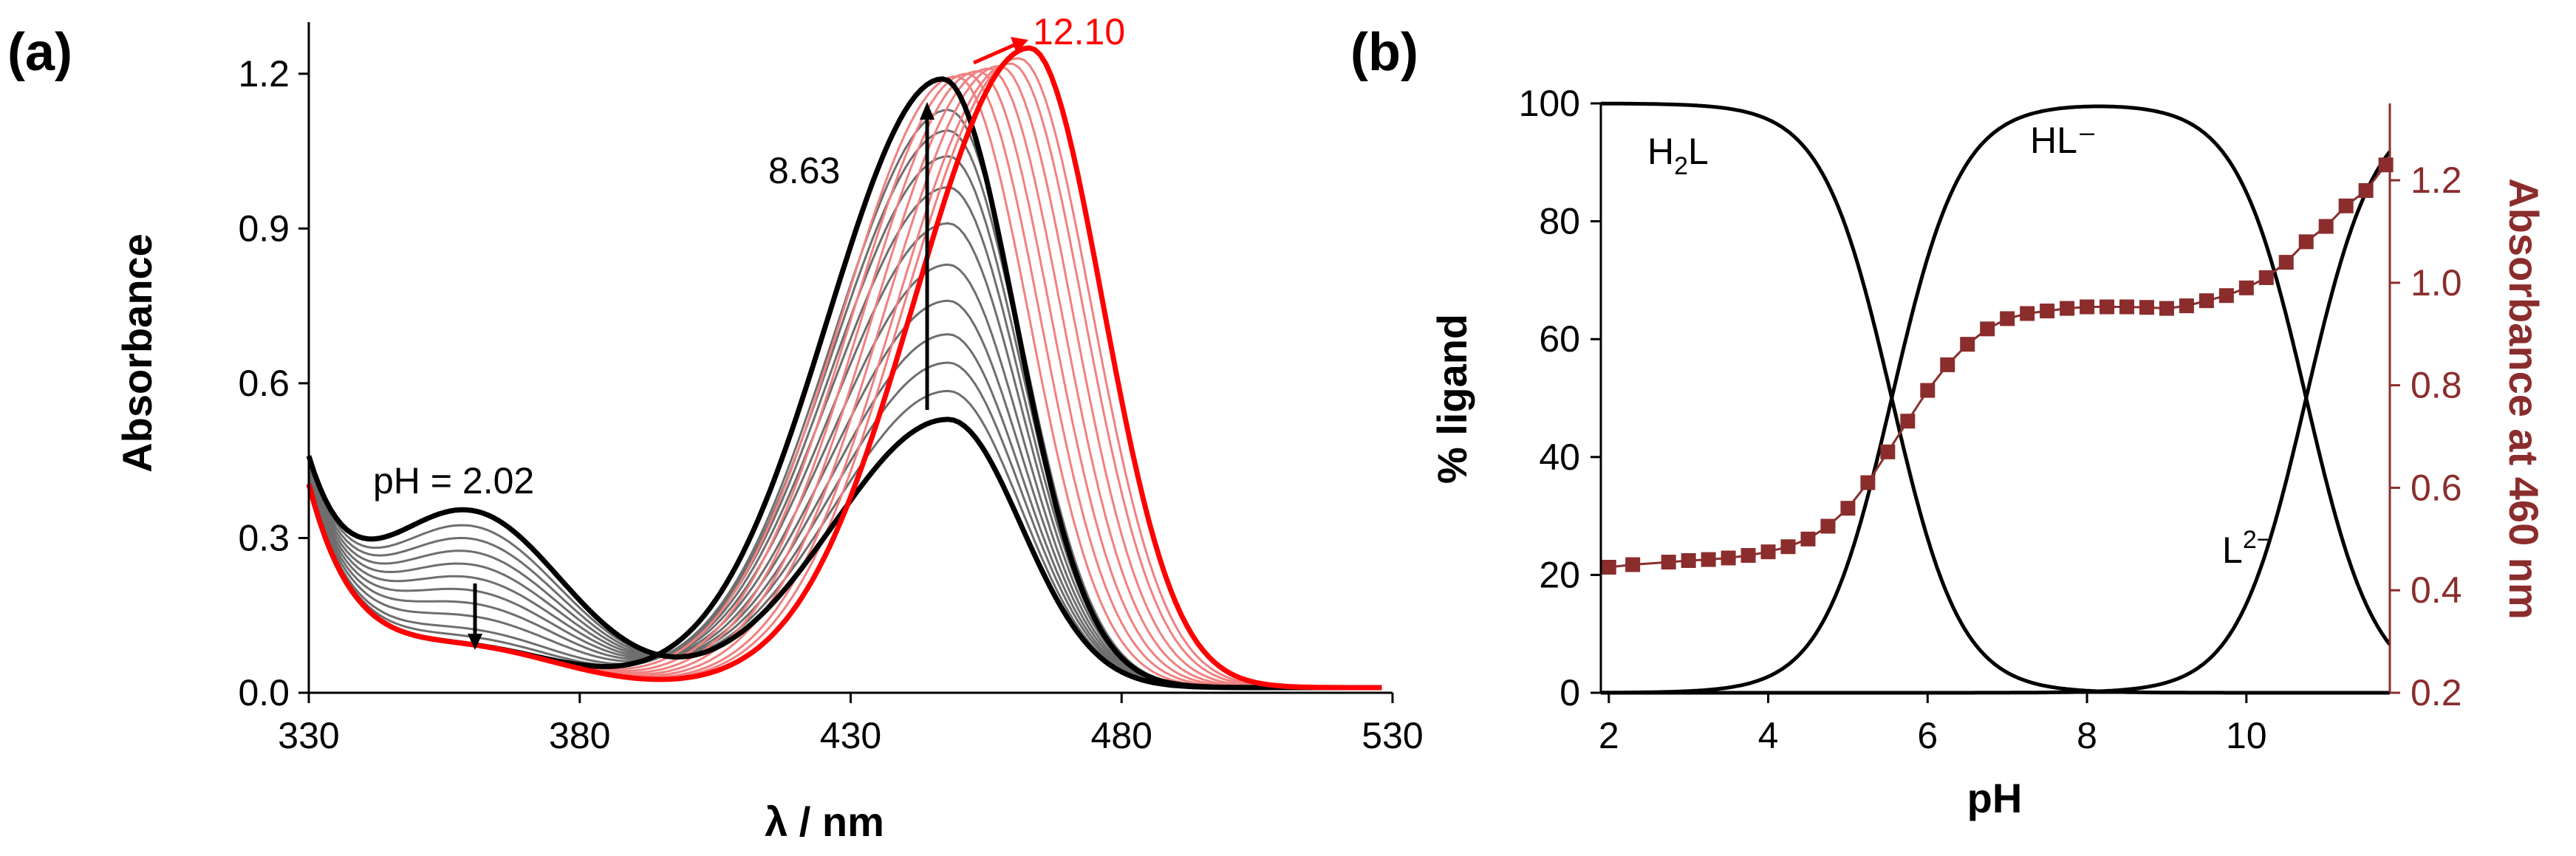 The height and width of the screenshot is (856, 2576). I want to click on b-y-tick-label: 60, so click(1559, 339).